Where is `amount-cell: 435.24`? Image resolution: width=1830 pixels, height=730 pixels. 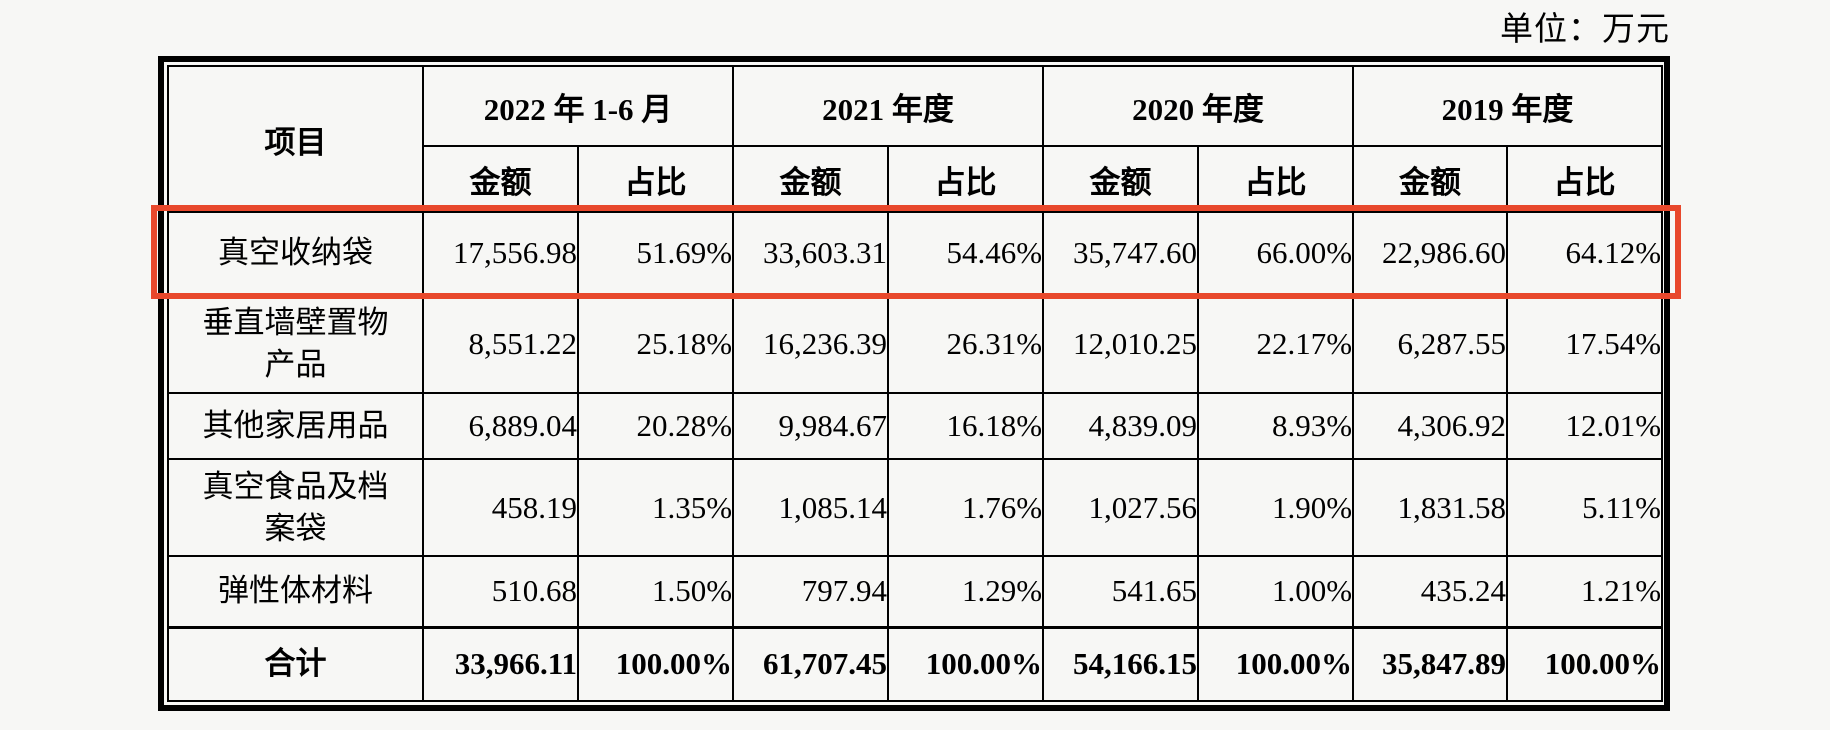
amount-cell: 435.24 is located at coordinates (1430, 591).